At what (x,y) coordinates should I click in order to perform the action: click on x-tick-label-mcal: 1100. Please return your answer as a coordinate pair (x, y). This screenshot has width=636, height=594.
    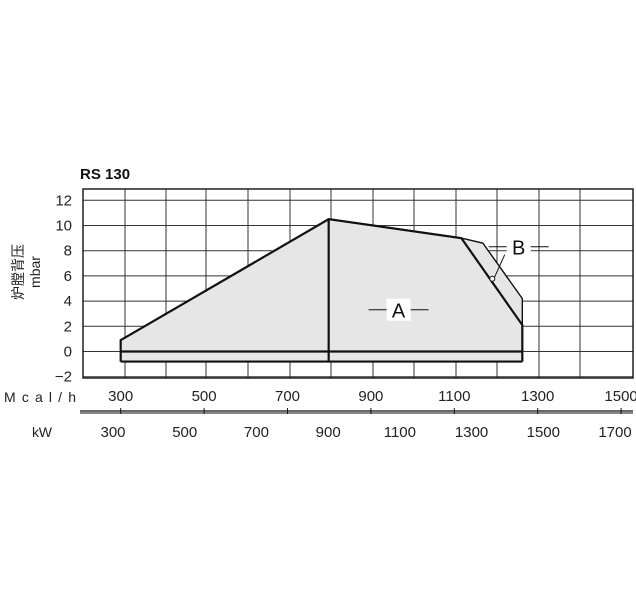
    Looking at the image, I should click on (454, 396).